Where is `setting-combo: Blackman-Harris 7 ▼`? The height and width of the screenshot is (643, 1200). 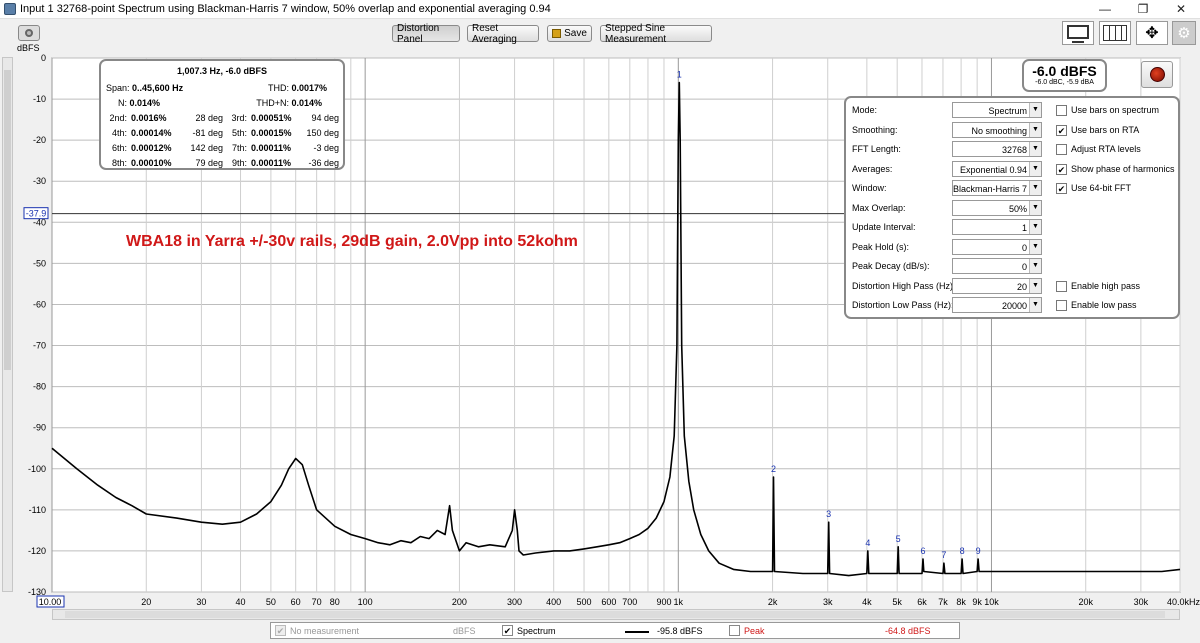 setting-combo: Blackman-Harris 7 ▼ is located at coordinates (997, 188).